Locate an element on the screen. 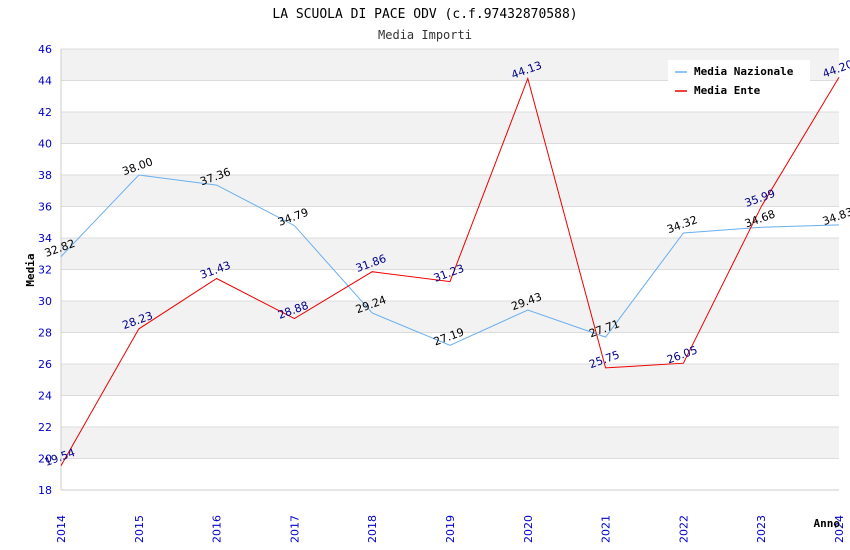 The image size is (850, 550). y-tick-label: 34 is located at coordinates (45, 238).